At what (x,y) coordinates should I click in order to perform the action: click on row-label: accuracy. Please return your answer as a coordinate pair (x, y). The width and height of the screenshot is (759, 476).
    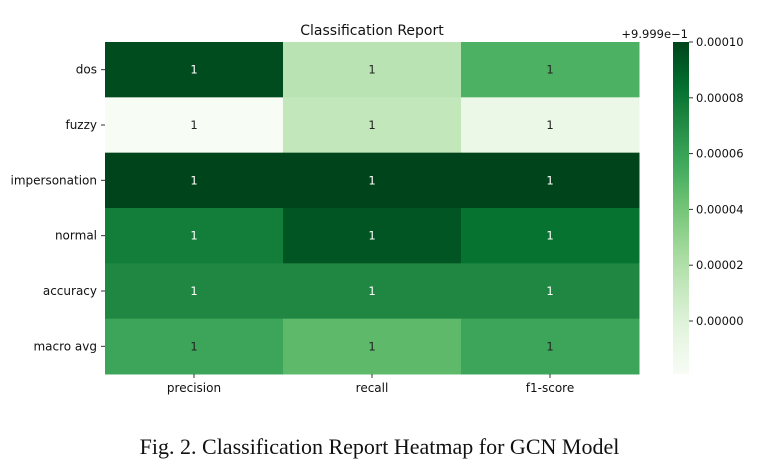
    Looking at the image, I should click on (70, 291).